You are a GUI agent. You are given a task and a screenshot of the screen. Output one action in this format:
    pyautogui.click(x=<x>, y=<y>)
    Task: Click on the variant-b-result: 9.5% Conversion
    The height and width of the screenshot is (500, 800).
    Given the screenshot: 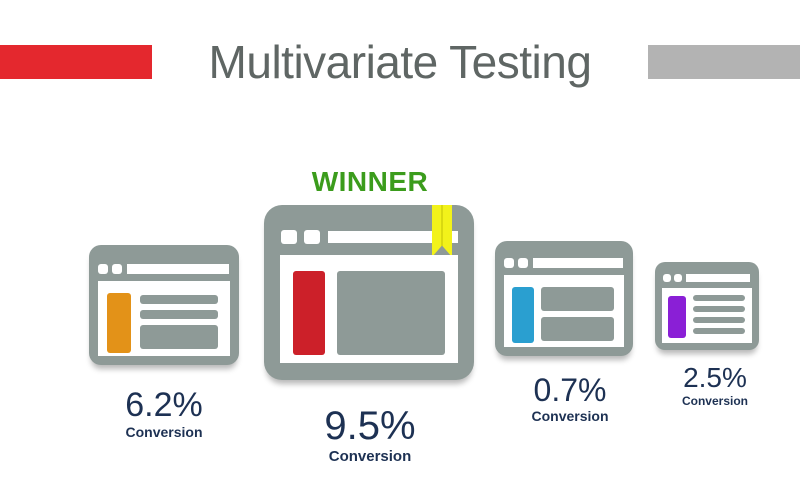 What is the action you would take?
    pyautogui.click(x=370, y=434)
    